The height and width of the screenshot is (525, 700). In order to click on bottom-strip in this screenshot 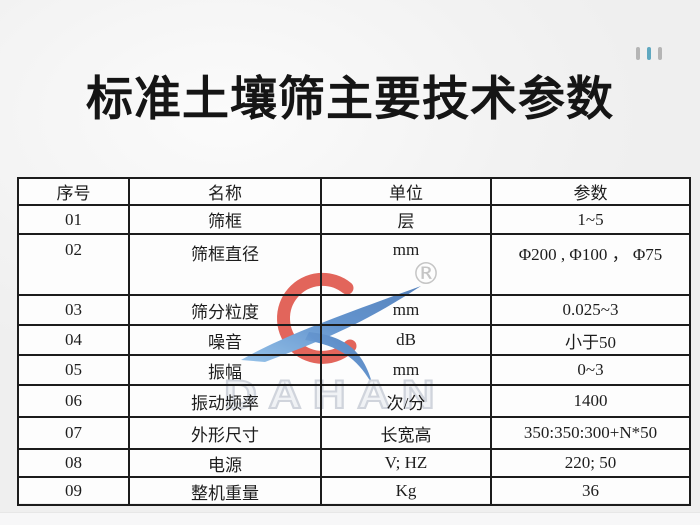, I will do `click(350, 518)`.